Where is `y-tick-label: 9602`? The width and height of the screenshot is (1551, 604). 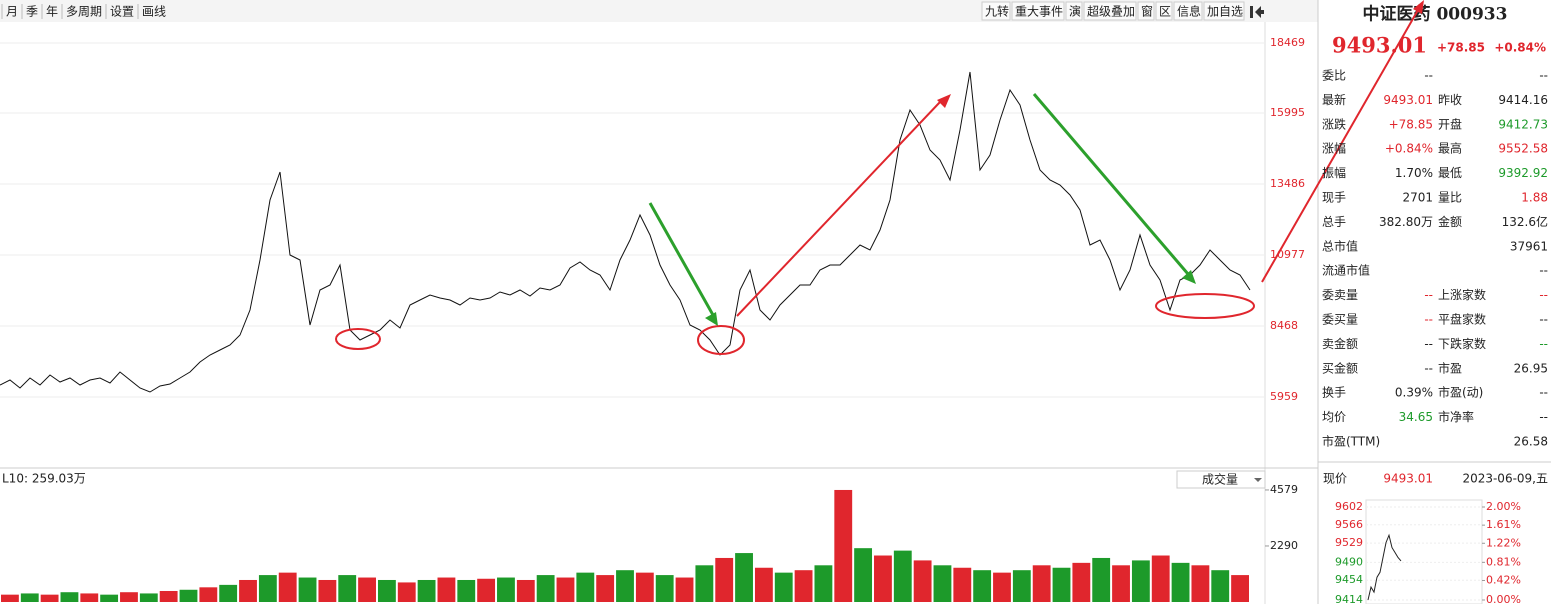 y-tick-label: 9602 is located at coordinates (1349, 506).